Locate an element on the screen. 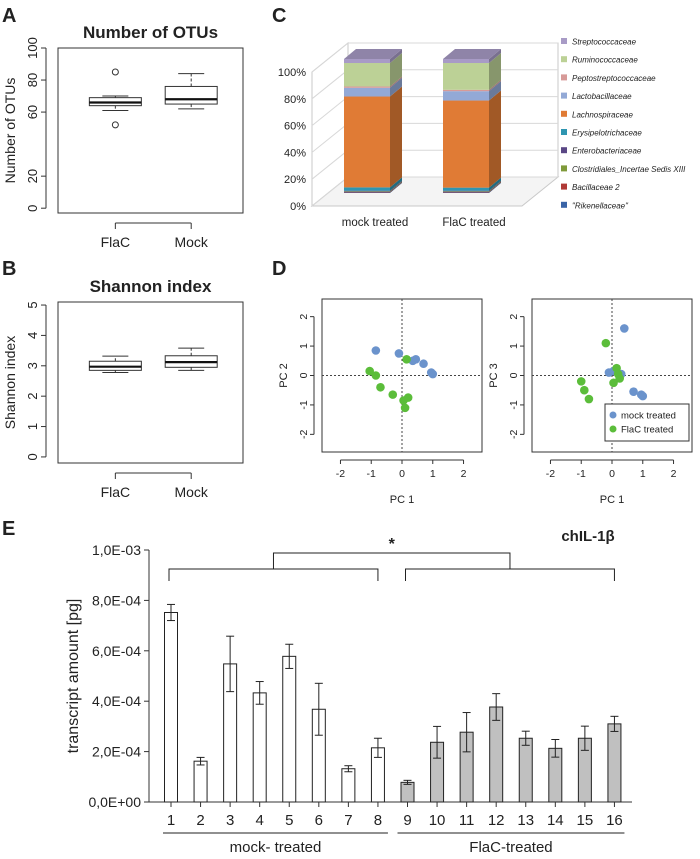 This screenshot has width=700, height=859. x-tick-label: 7 is located at coordinates (348, 820).